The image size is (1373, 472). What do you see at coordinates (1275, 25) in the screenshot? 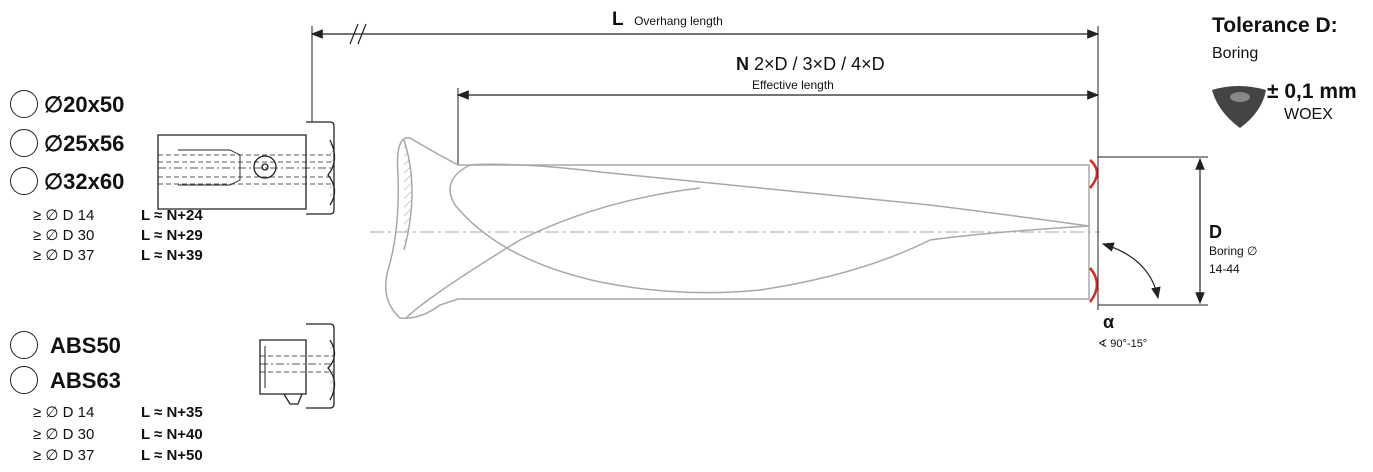
I see `tolerance-title: Tolerance D:` at bounding box center [1275, 25].